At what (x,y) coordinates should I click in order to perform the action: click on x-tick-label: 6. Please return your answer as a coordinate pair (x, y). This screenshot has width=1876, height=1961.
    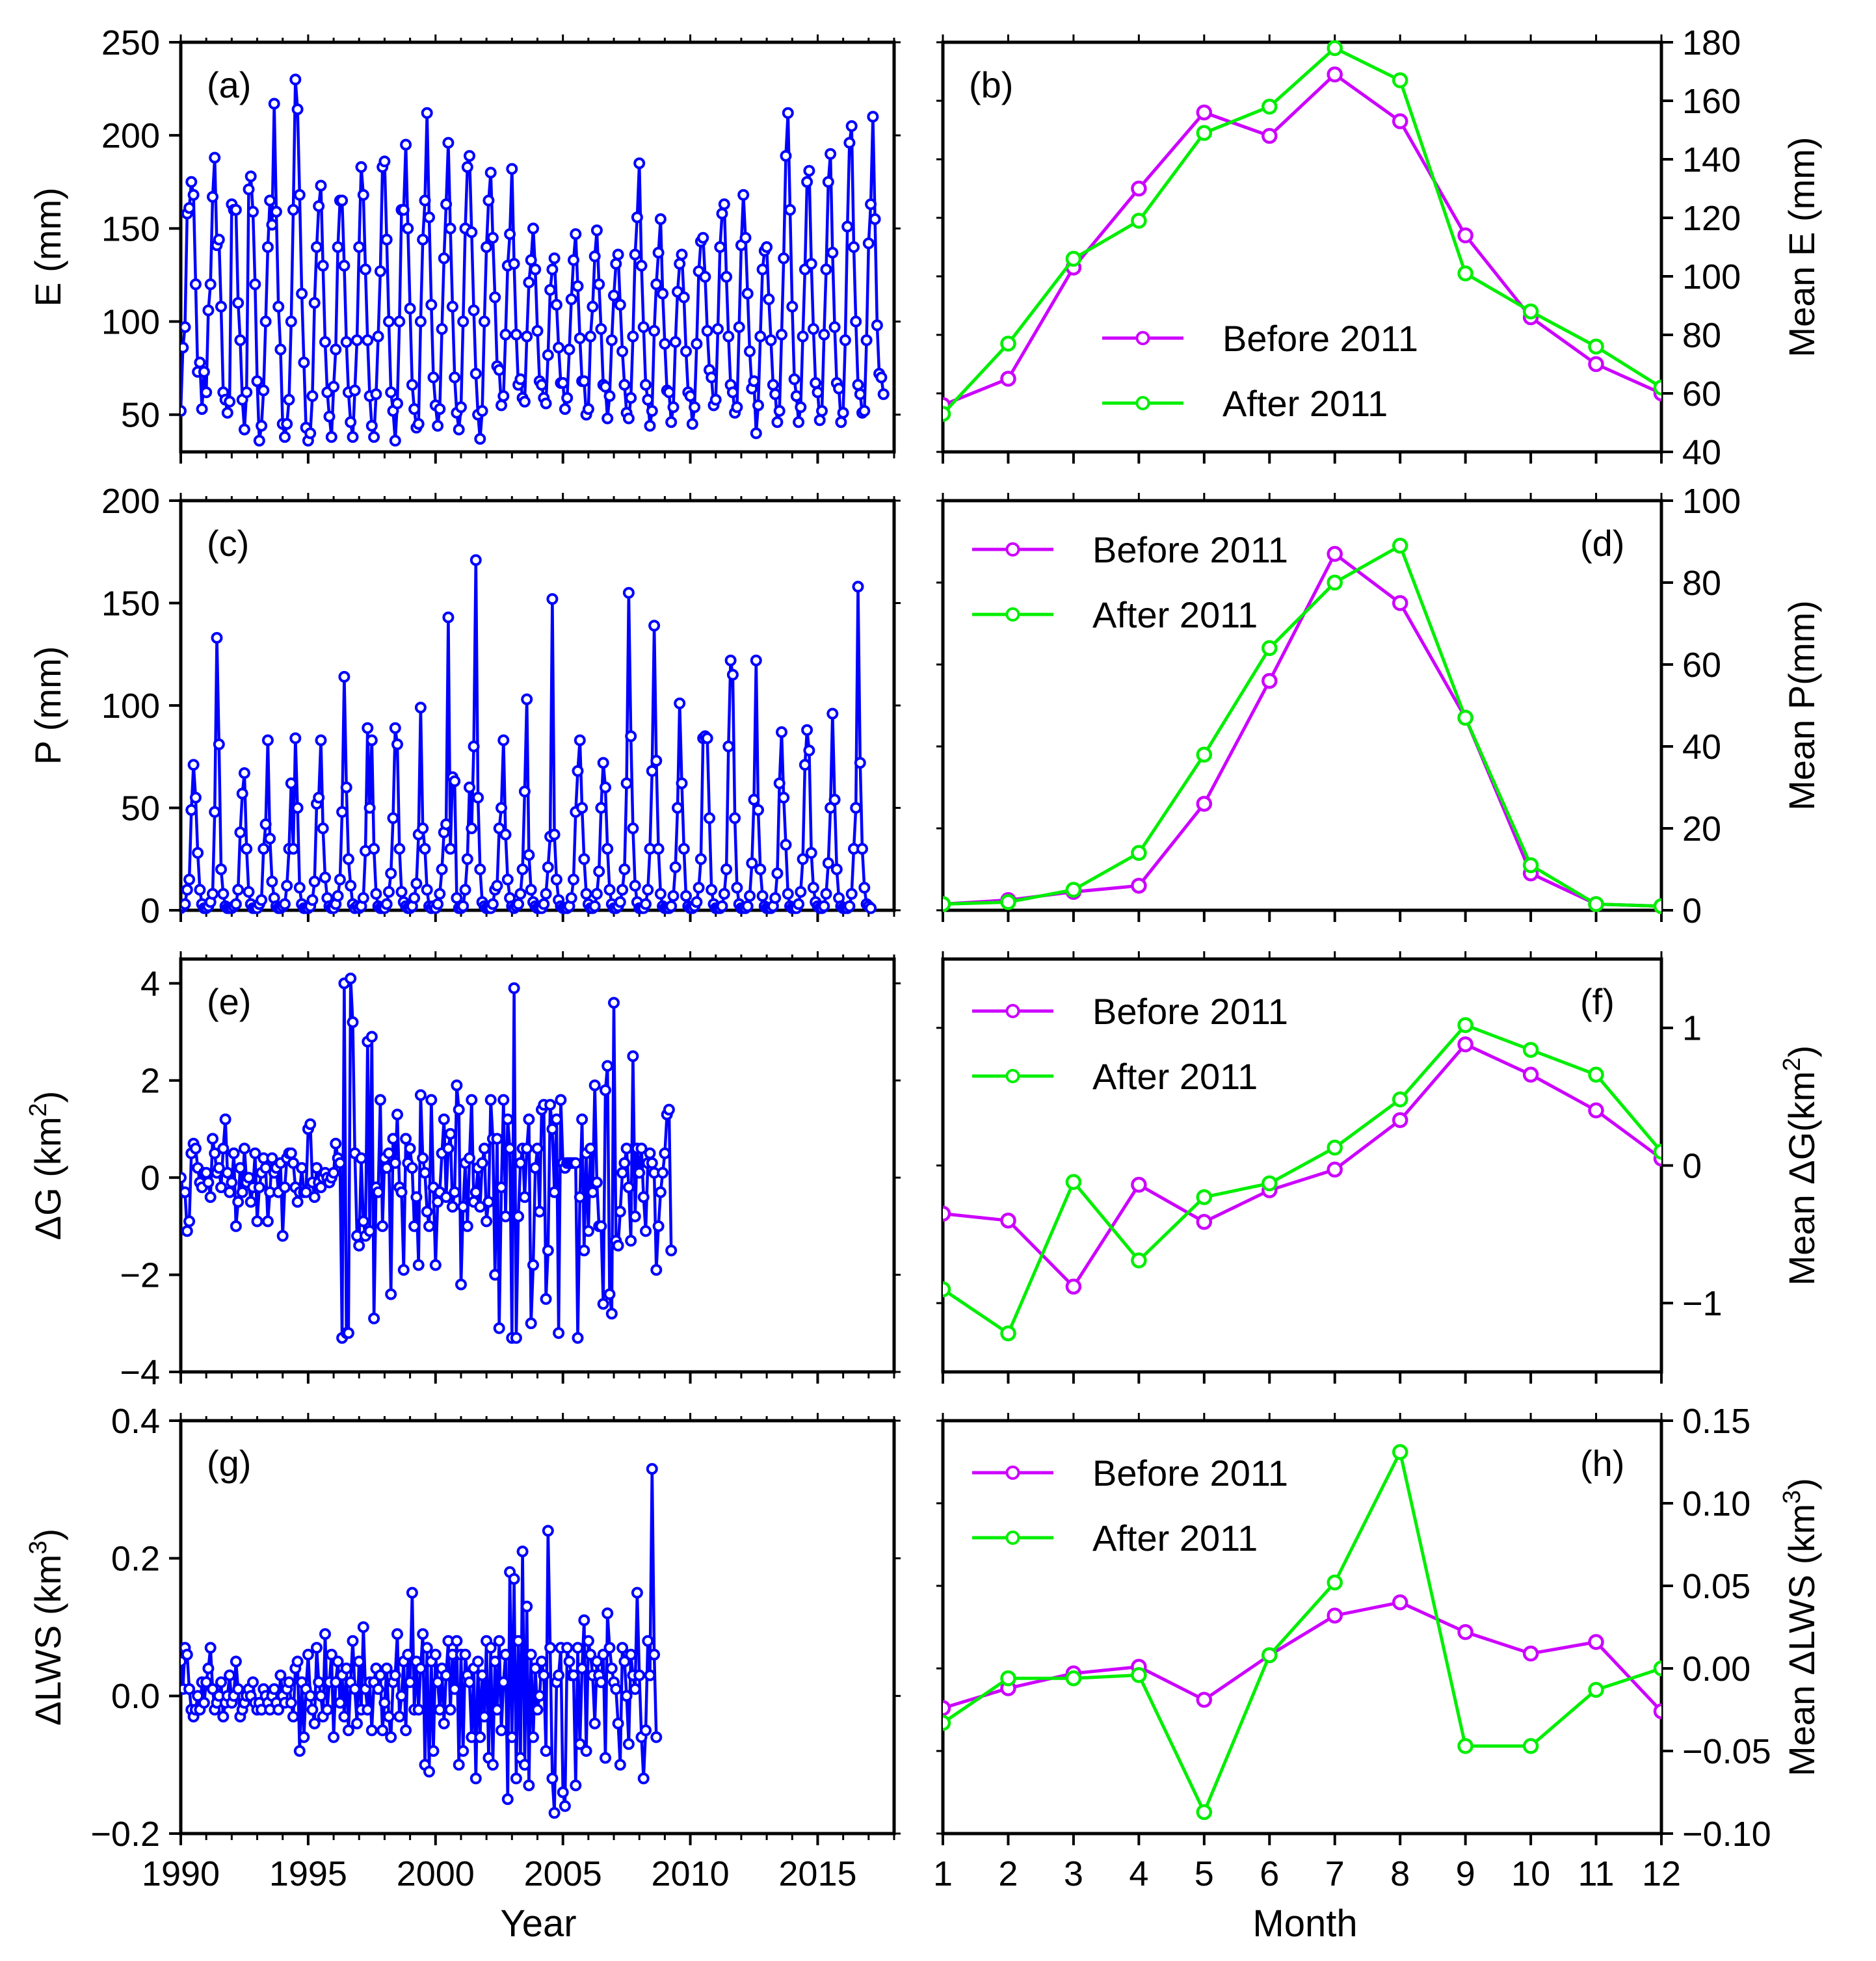
    Looking at the image, I should click on (1269, 1873).